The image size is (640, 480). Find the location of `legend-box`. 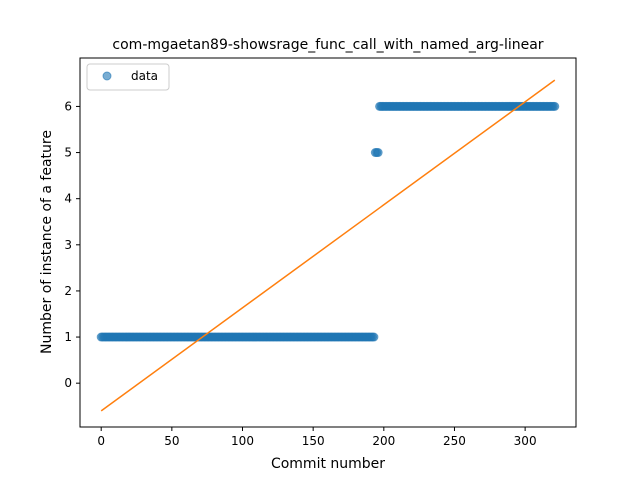

legend-box is located at coordinates (128, 77).